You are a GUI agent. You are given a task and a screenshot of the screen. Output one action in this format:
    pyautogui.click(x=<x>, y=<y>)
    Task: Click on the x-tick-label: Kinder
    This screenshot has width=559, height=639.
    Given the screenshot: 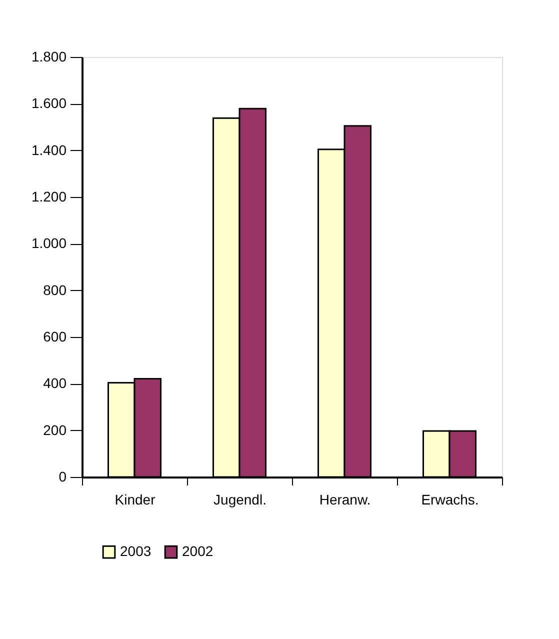 What is the action you would take?
    pyautogui.click(x=135, y=500)
    